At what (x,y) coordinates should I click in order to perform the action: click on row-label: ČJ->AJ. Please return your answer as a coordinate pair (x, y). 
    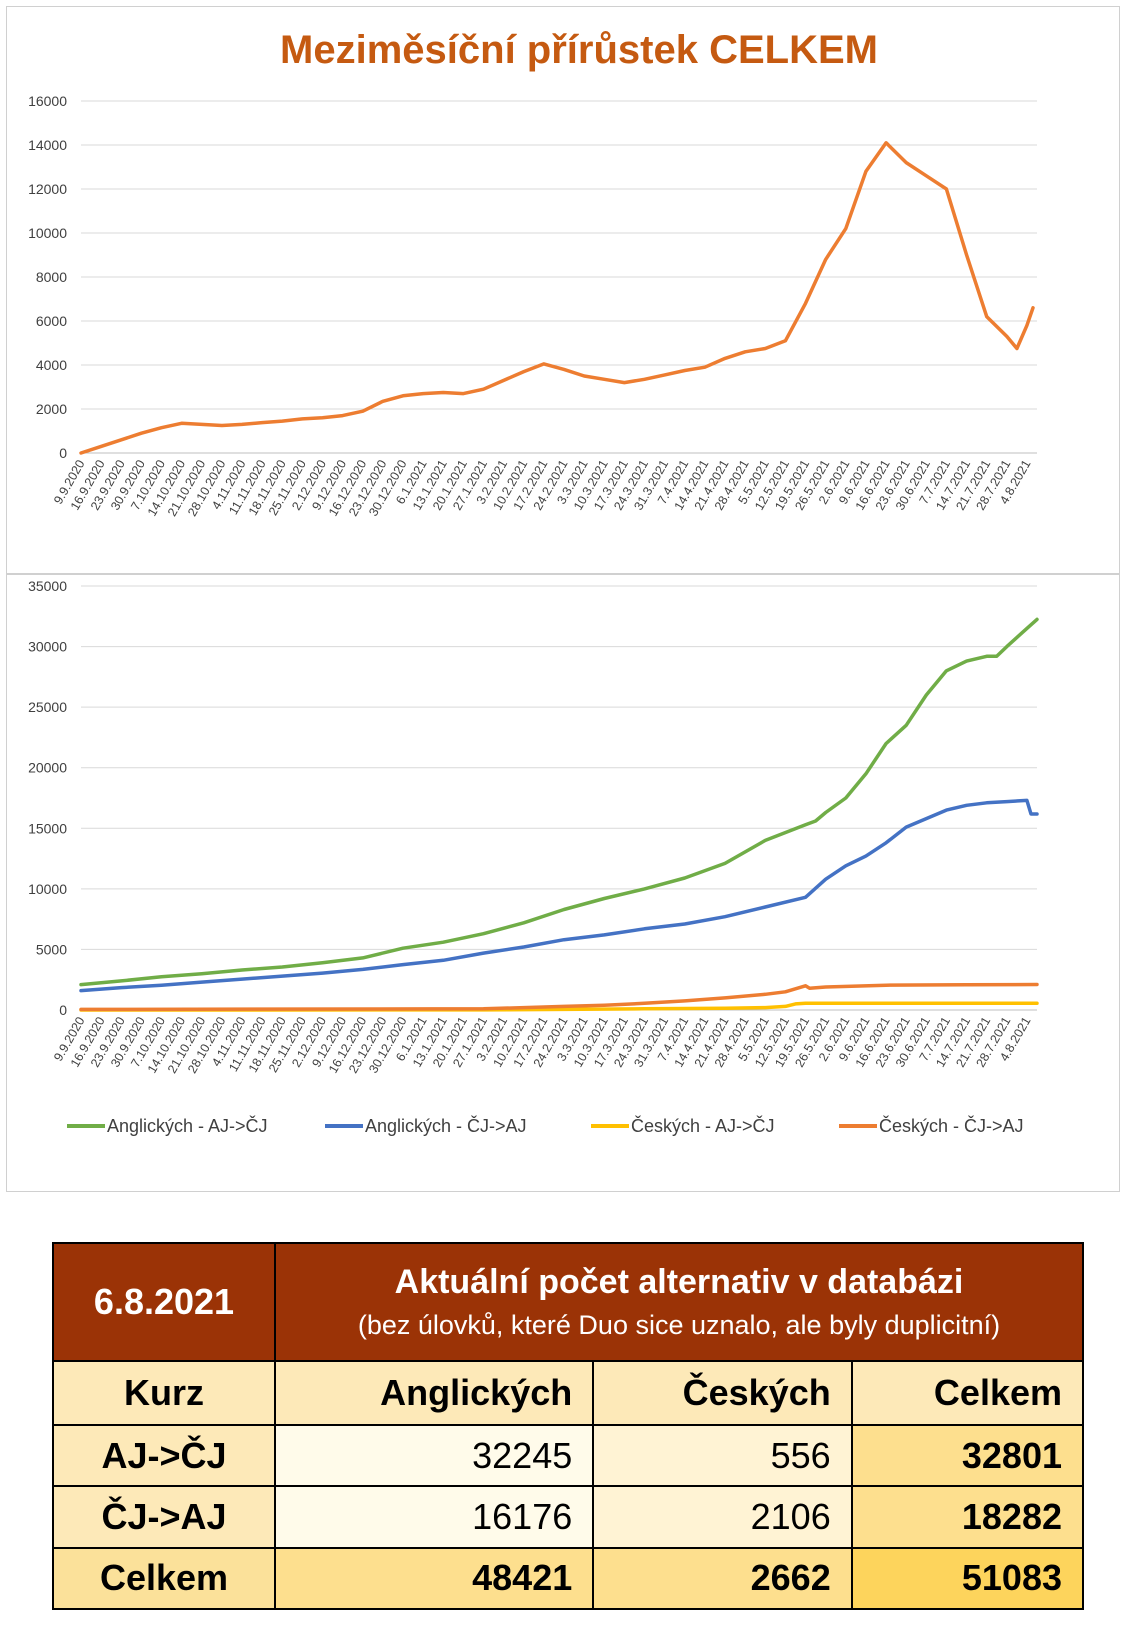
    Looking at the image, I should click on (164, 1517).